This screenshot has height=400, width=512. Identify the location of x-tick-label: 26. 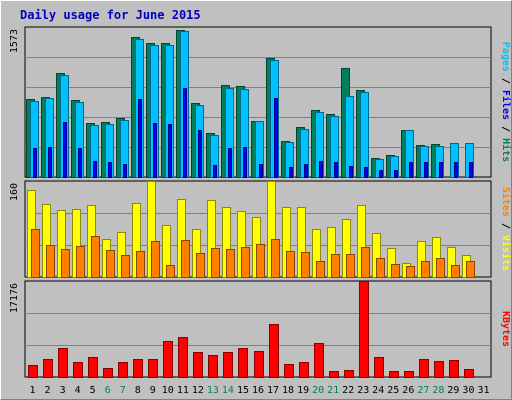
(408, 390).